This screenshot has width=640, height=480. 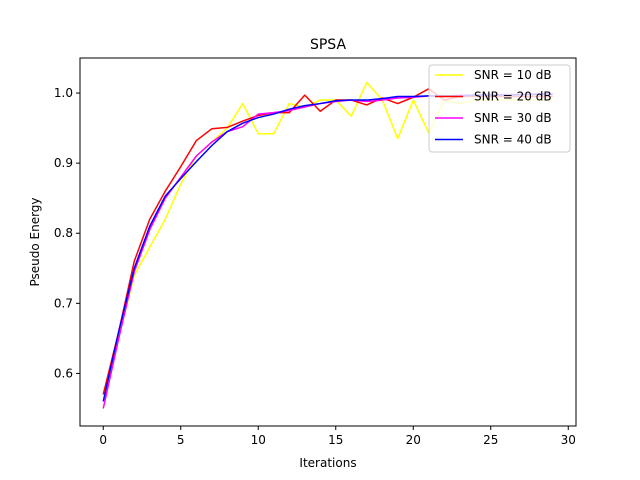 What do you see at coordinates (63, 93) in the screenshot?
I see `y-tick-label: 1.0` at bounding box center [63, 93].